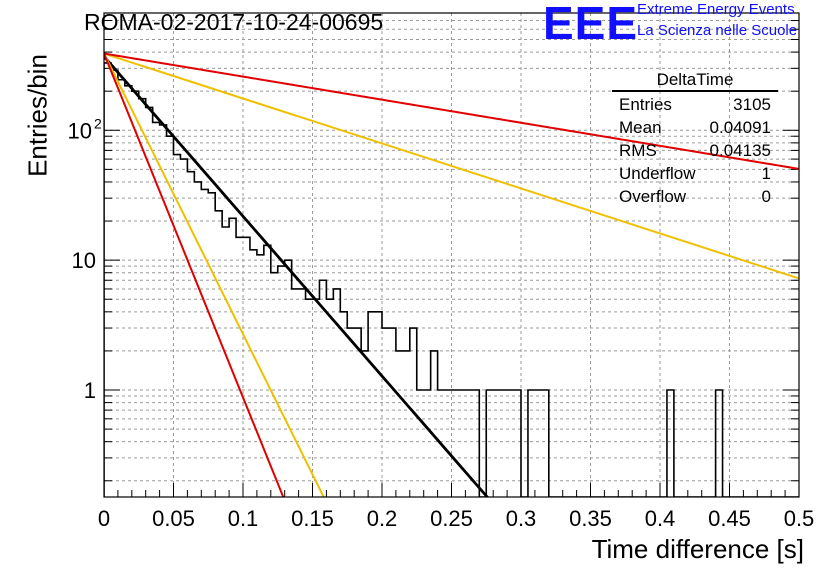 This screenshot has width=836, height=572. Describe the element at coordinates (695, 104) in the screenshot. I see `stats-row: Entries 3105` at that location.